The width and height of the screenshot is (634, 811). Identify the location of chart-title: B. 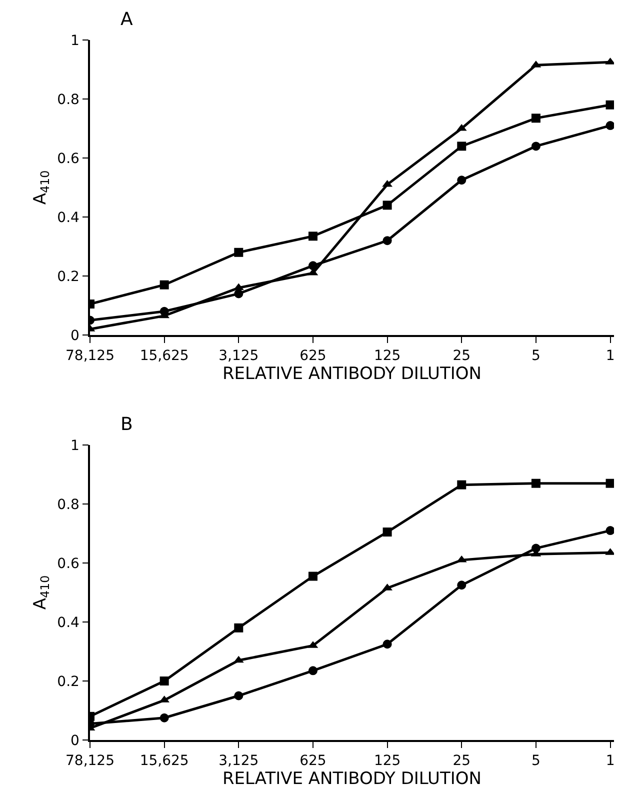
(126, 424).